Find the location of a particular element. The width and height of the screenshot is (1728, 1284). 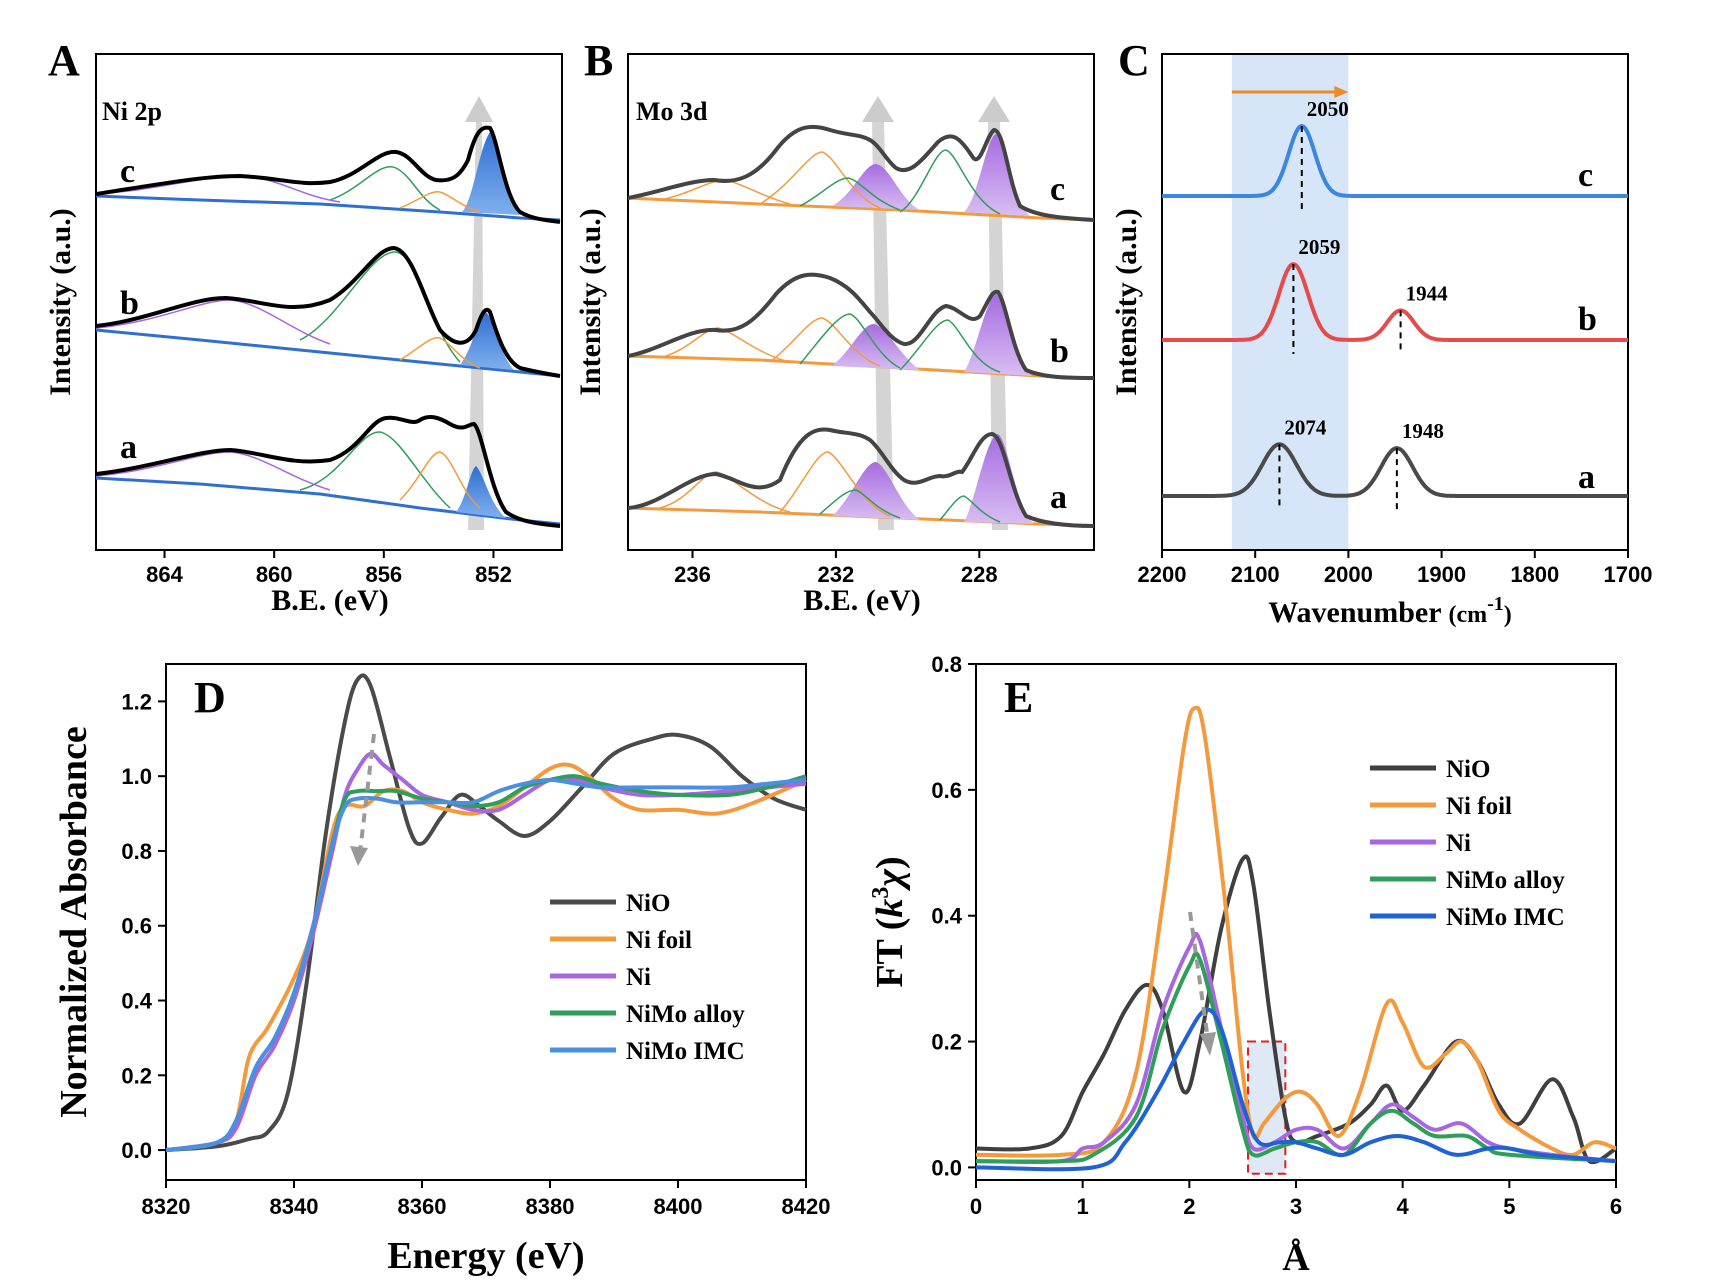

panel-e-trend-arrow is located at coordinates (1199, 976).